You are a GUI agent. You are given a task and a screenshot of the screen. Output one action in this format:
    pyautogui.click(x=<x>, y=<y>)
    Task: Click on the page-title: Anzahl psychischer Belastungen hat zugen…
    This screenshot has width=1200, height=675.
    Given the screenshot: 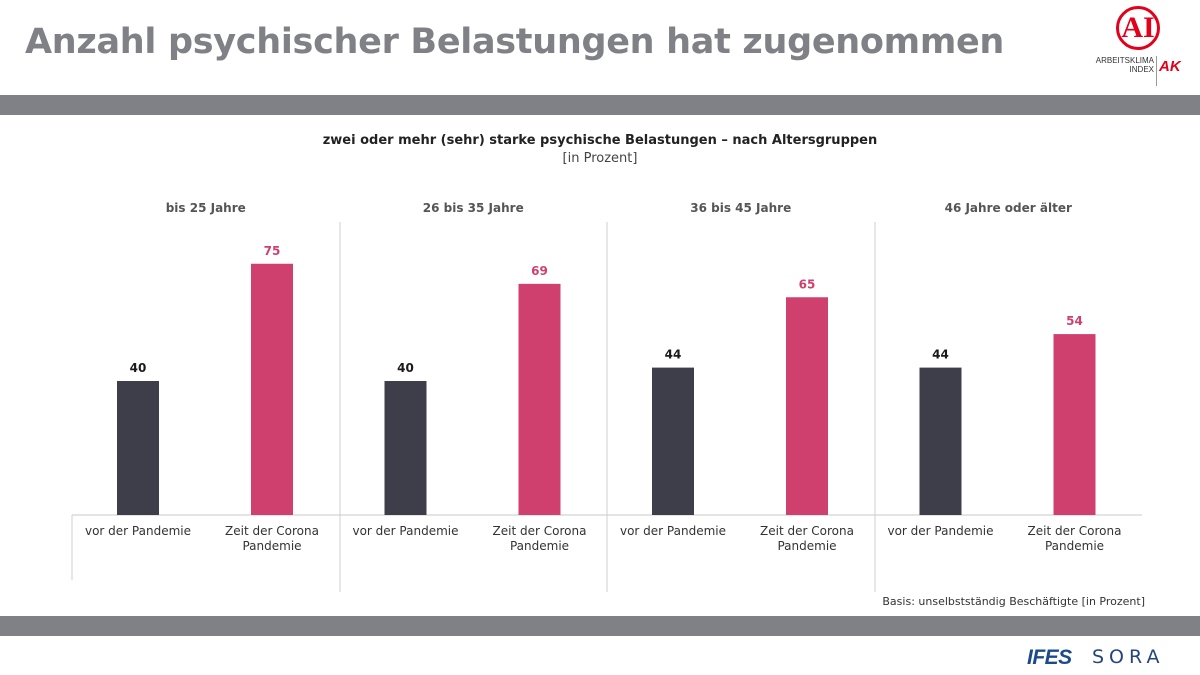 What is the action you would take?
    pyautogui.click(x=515, y=42)
    